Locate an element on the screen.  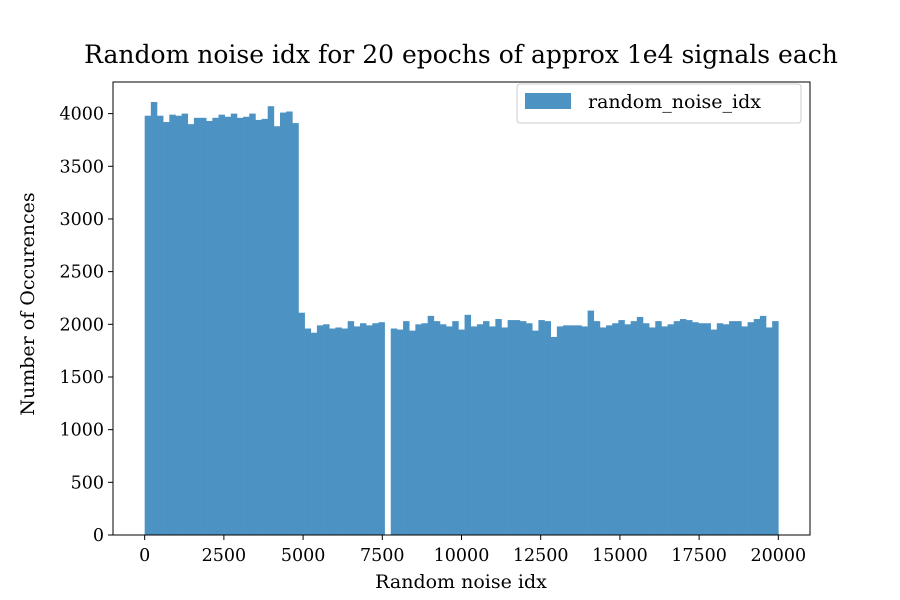
y-tick-label: 2500 is located at coordinates (81, 273).